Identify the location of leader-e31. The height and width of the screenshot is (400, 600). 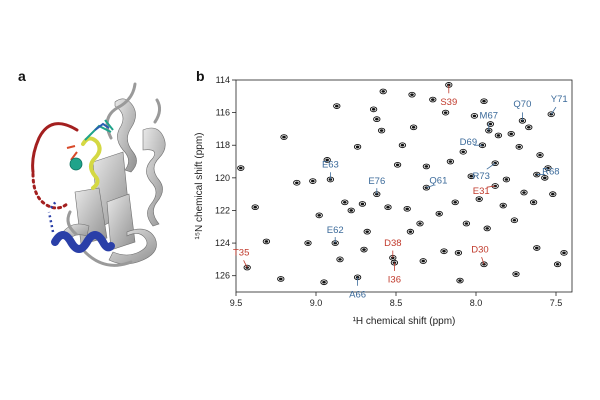
(491, 186).